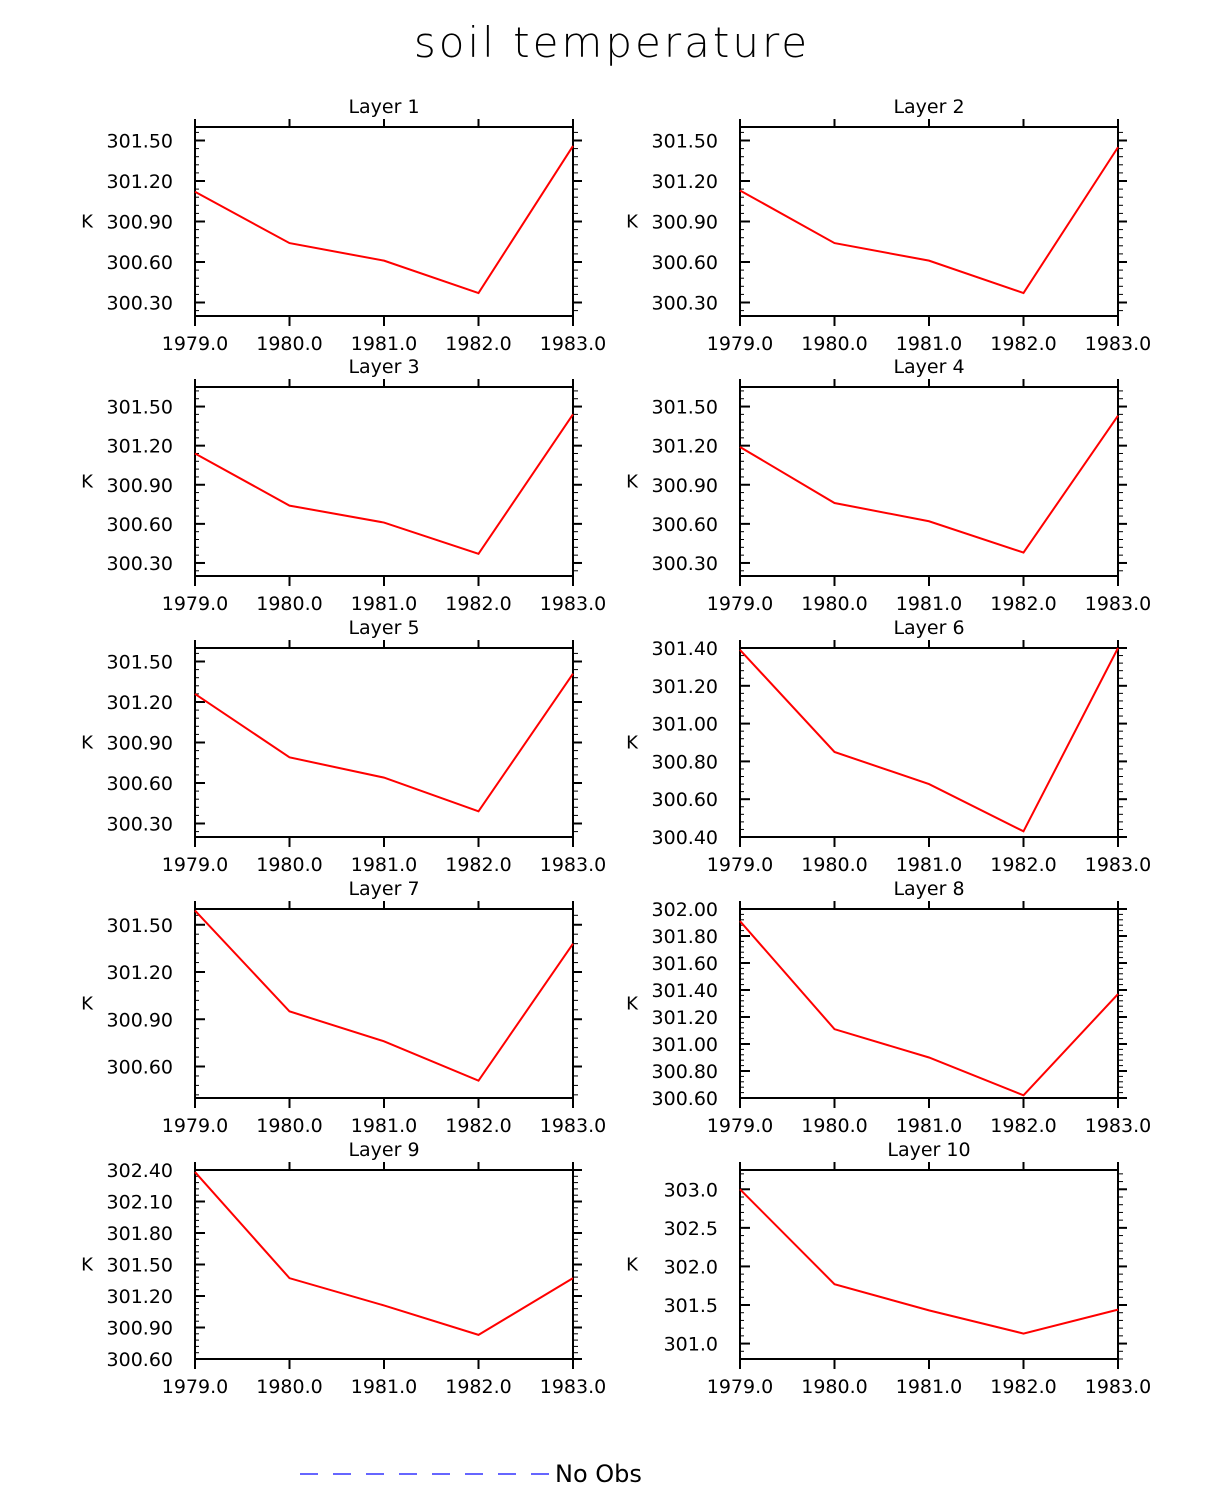  I want to click on y-tick-label: 300.80, so click(685, 762).